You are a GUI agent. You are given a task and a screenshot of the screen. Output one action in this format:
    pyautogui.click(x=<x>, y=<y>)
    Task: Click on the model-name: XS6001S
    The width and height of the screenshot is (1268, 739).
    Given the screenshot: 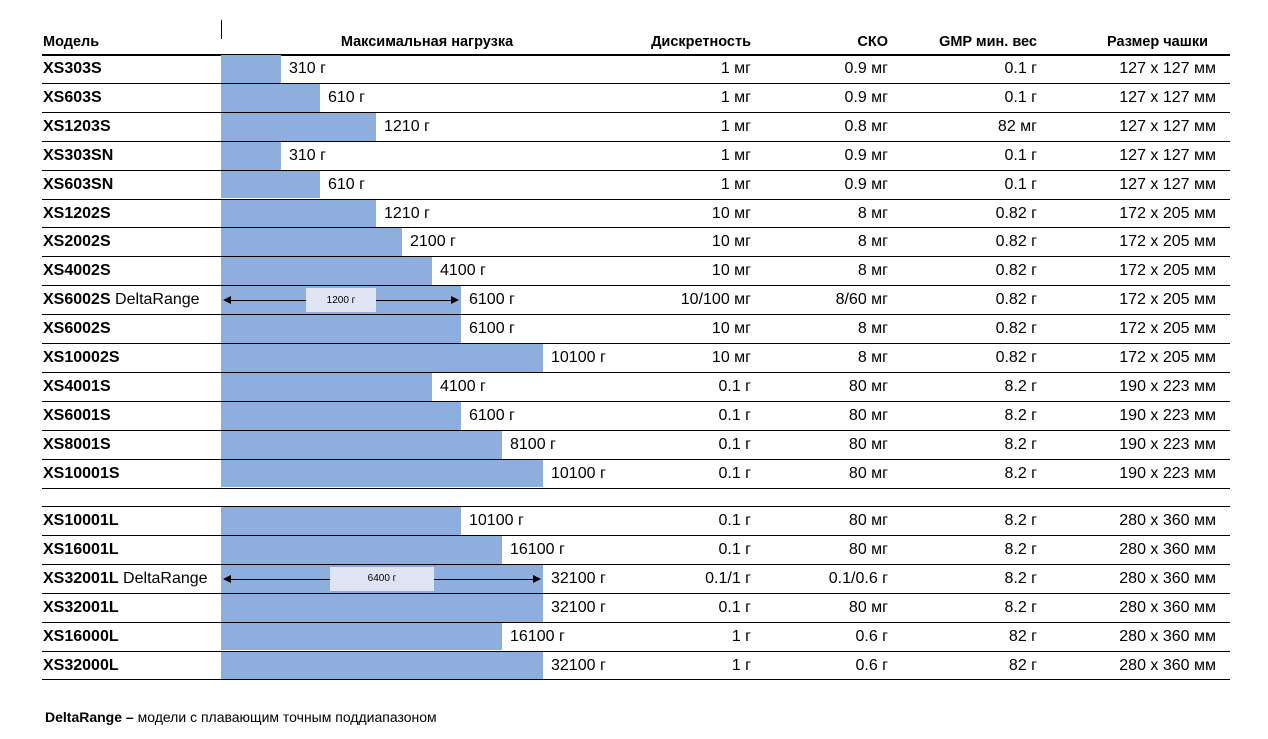 What is the action you would take?
    pyautogui.click(x=77, y=416)
    